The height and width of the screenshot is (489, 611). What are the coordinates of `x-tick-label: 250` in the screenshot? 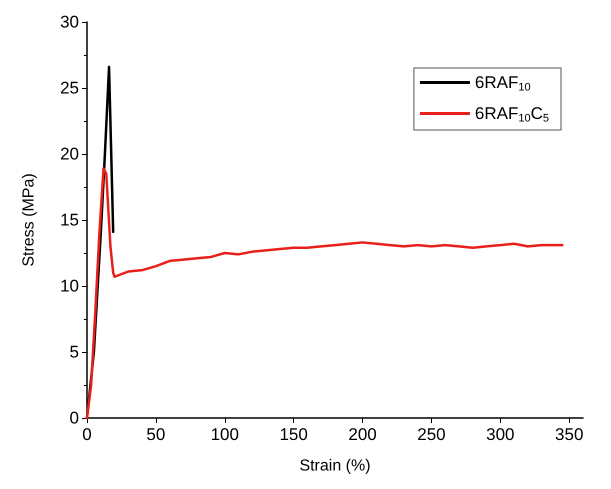 It's located at (431, 434).